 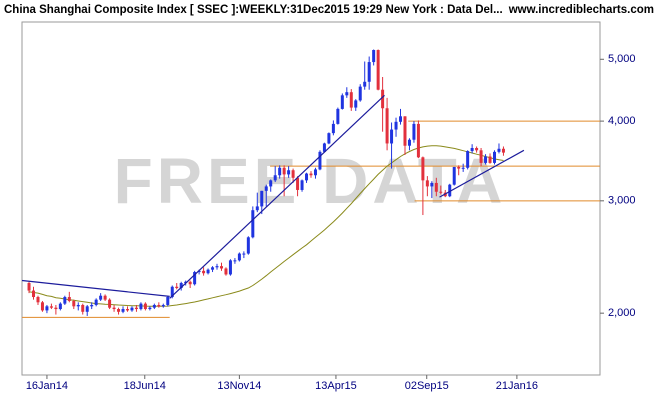 I want to click on y-tick-label: 5,000, so click(x=622, y=59).